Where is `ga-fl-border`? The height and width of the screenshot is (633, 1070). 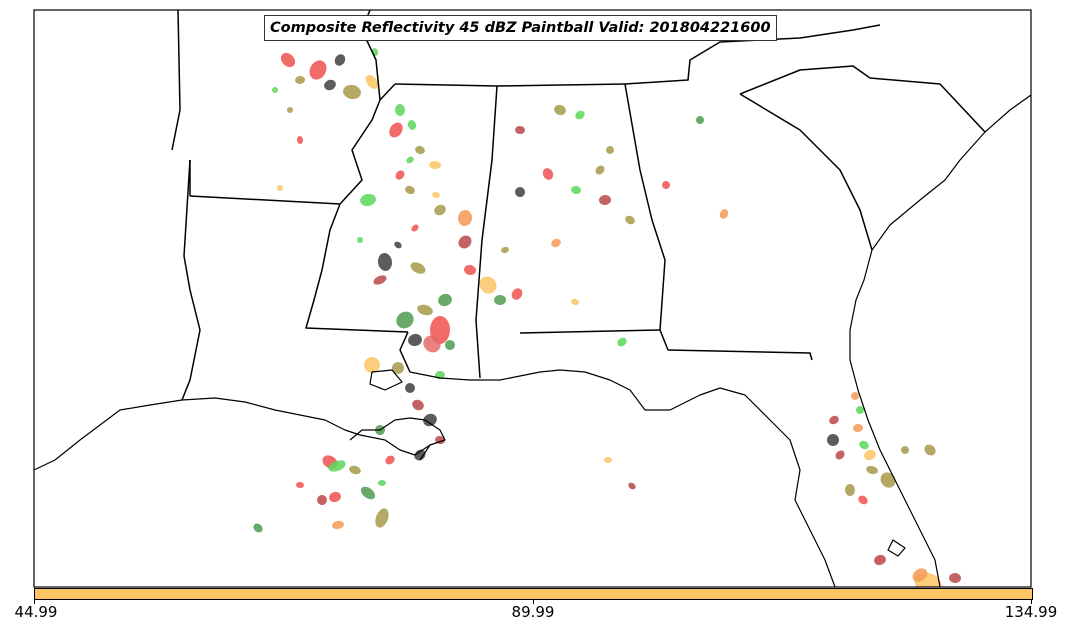 ga-fl-border is located at coordinates (740, 355).